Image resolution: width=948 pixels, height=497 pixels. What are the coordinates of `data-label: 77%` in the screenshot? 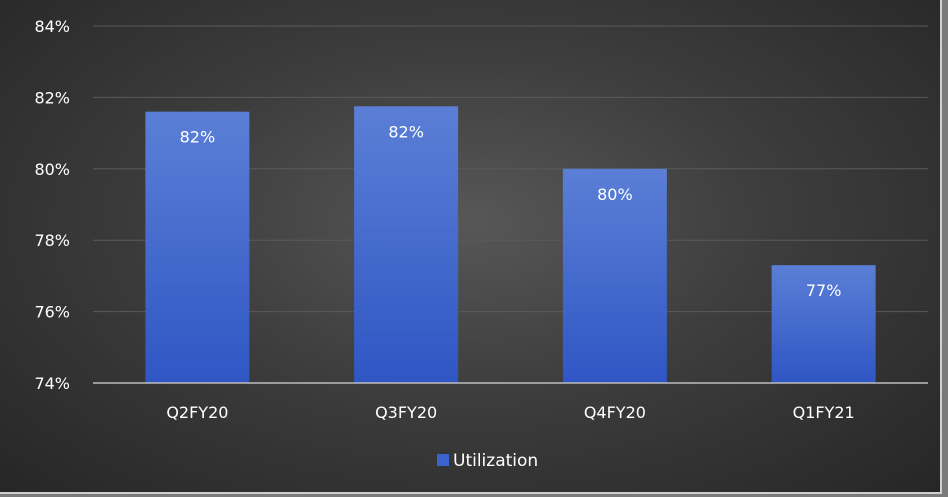 It's located at (824, 290).